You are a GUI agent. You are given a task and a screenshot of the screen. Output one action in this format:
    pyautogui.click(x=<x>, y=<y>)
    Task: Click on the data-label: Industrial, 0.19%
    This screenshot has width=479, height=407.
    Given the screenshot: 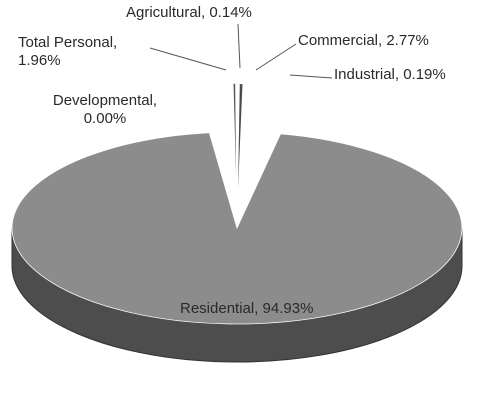 What is the action you would take?
    pyautogui.click(x=390, y=74)
    